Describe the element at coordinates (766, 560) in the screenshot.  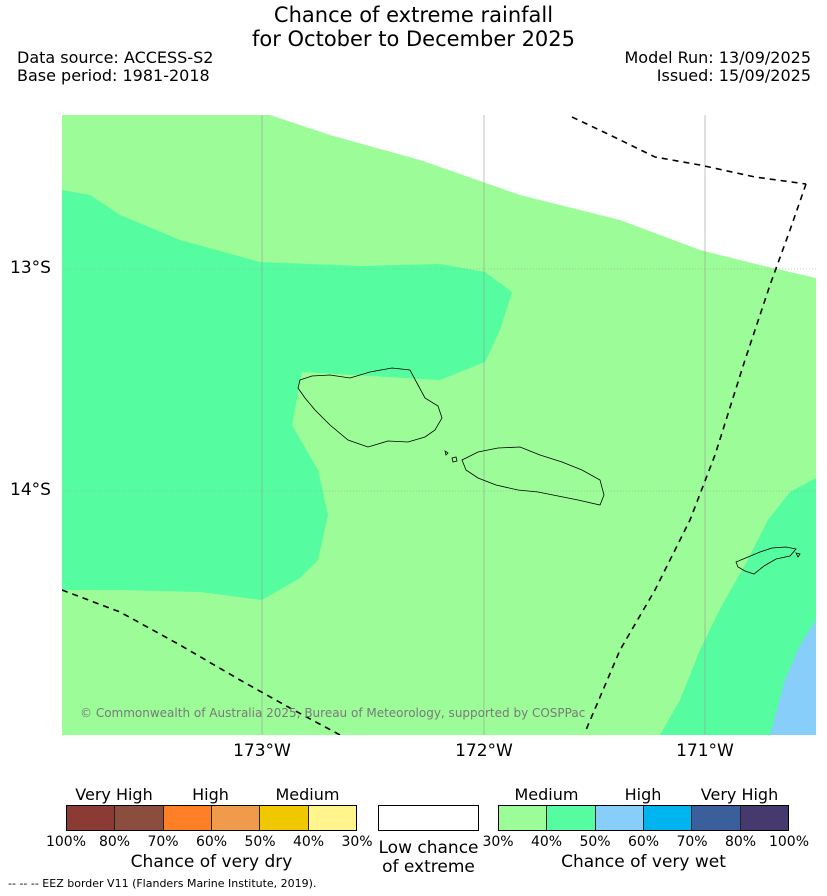
I see `tutuila-island` at that location.